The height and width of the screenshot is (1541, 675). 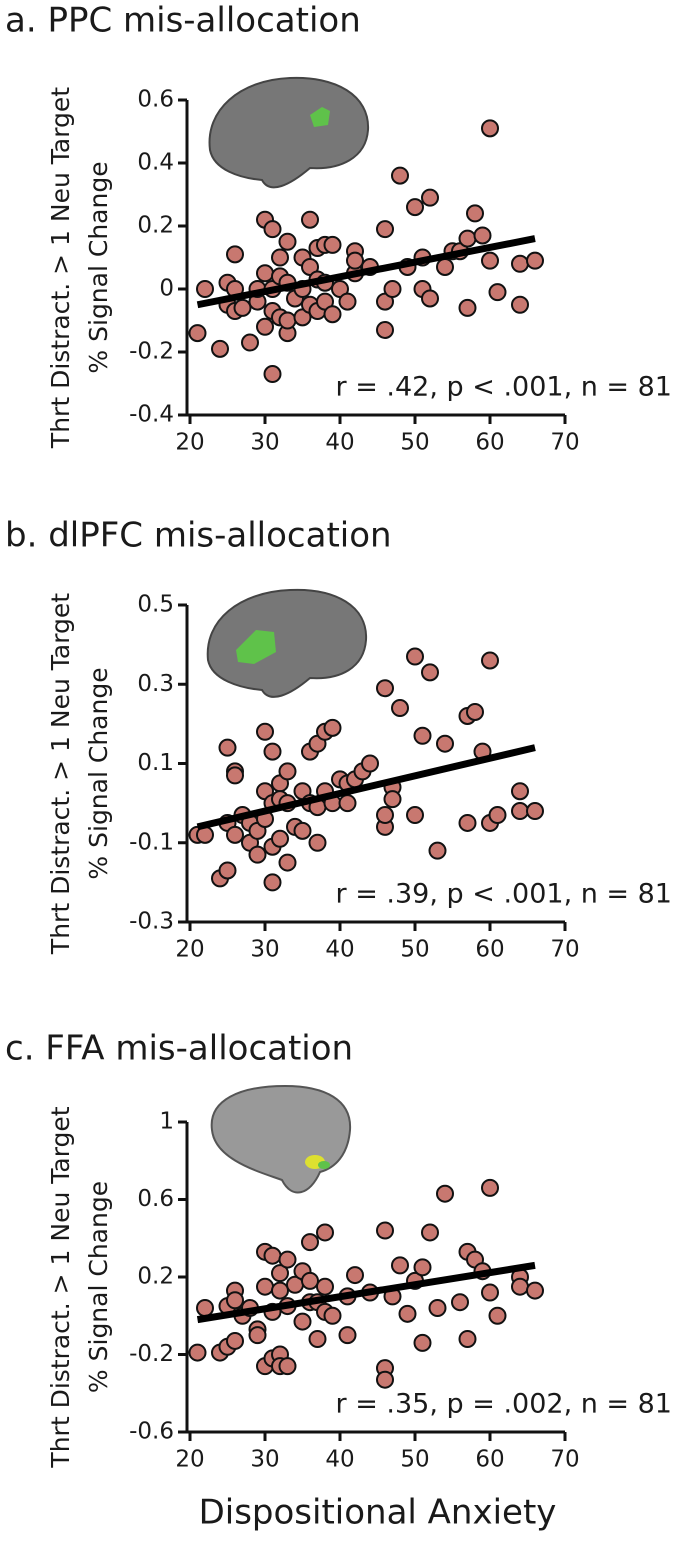 What do you see at coordinates (287, 643) in the screenshot?
I see `brain-image-b` at bounding box center [287, 643].